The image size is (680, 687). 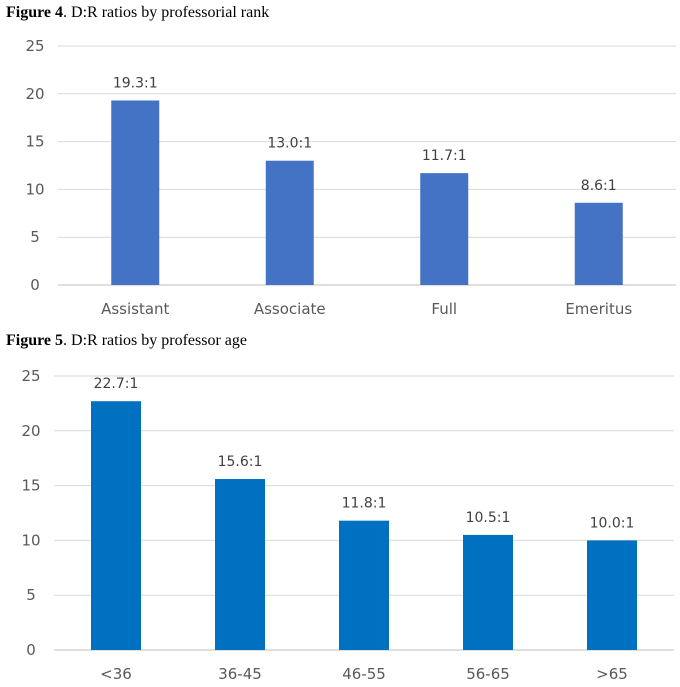 What do you see at coordinates (240, 674) in the screenshot?
I see `category-label: 36-45` at bounding box center [240, 674].